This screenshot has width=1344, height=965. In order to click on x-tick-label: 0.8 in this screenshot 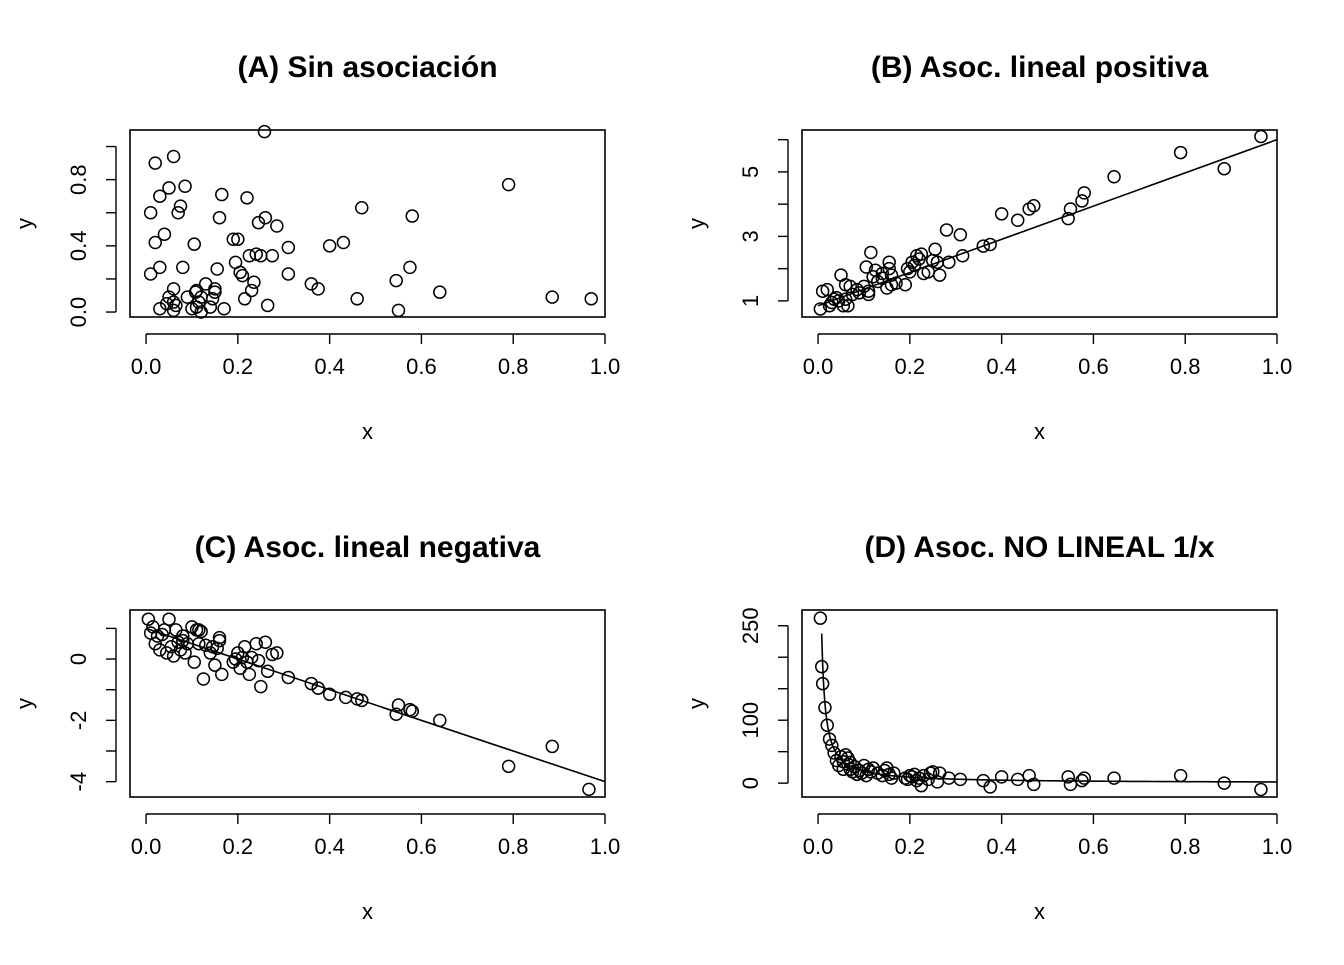, I will do `click(513, 366)`.